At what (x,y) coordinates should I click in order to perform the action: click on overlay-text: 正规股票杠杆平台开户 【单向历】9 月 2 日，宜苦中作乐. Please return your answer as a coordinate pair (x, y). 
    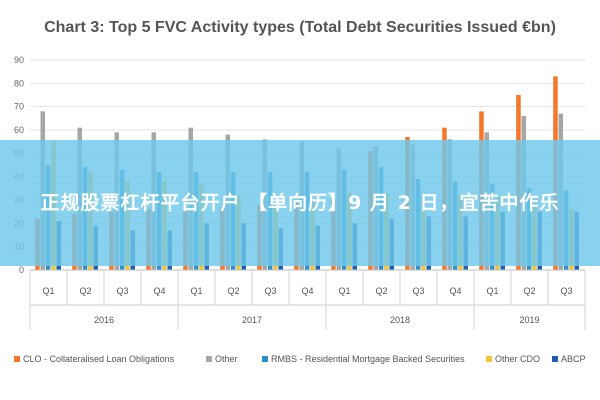
    Looking at the image, I should click on (300, 203).